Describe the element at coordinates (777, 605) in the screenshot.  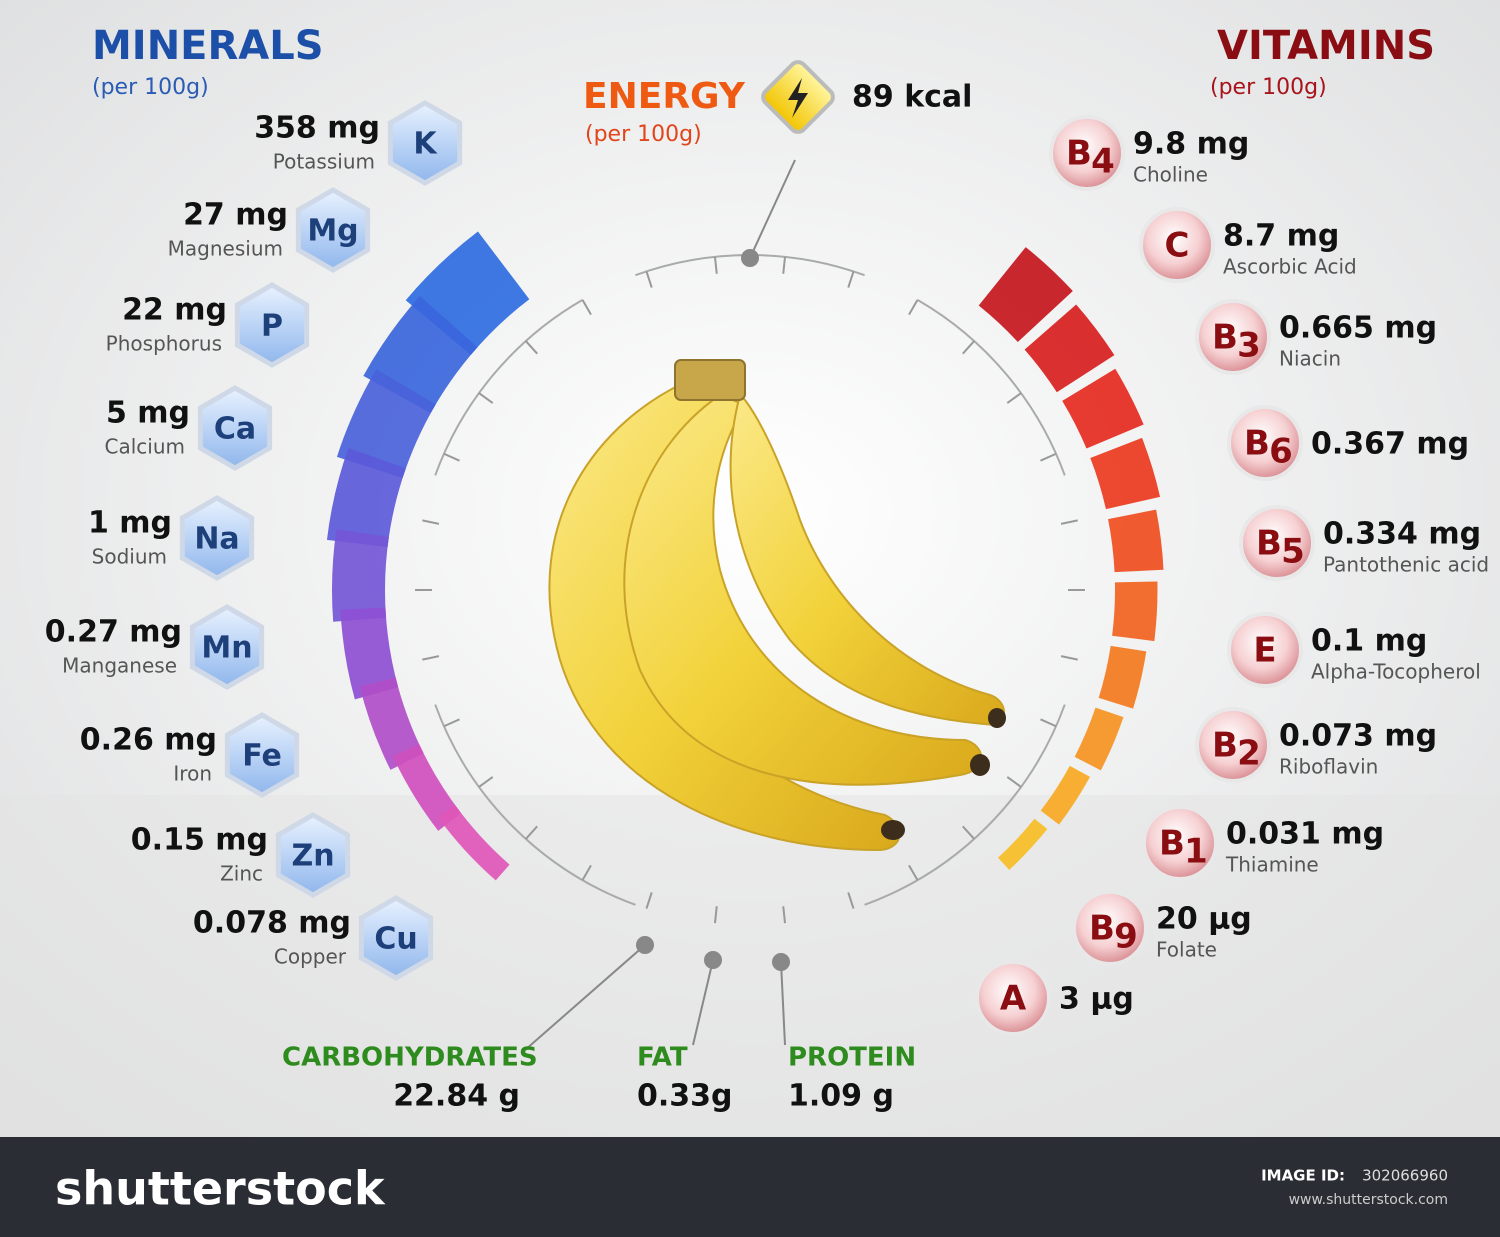
I see `banana-illustration` at that location.